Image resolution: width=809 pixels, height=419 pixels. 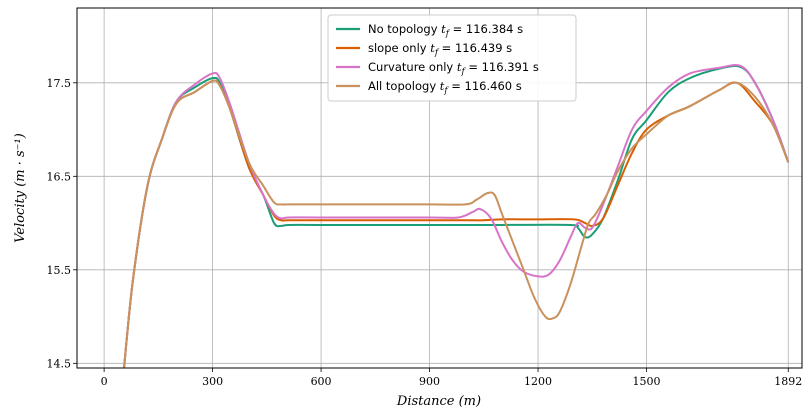 I want to click on y-tick-label: 14.5, so click(x=59, y=363).